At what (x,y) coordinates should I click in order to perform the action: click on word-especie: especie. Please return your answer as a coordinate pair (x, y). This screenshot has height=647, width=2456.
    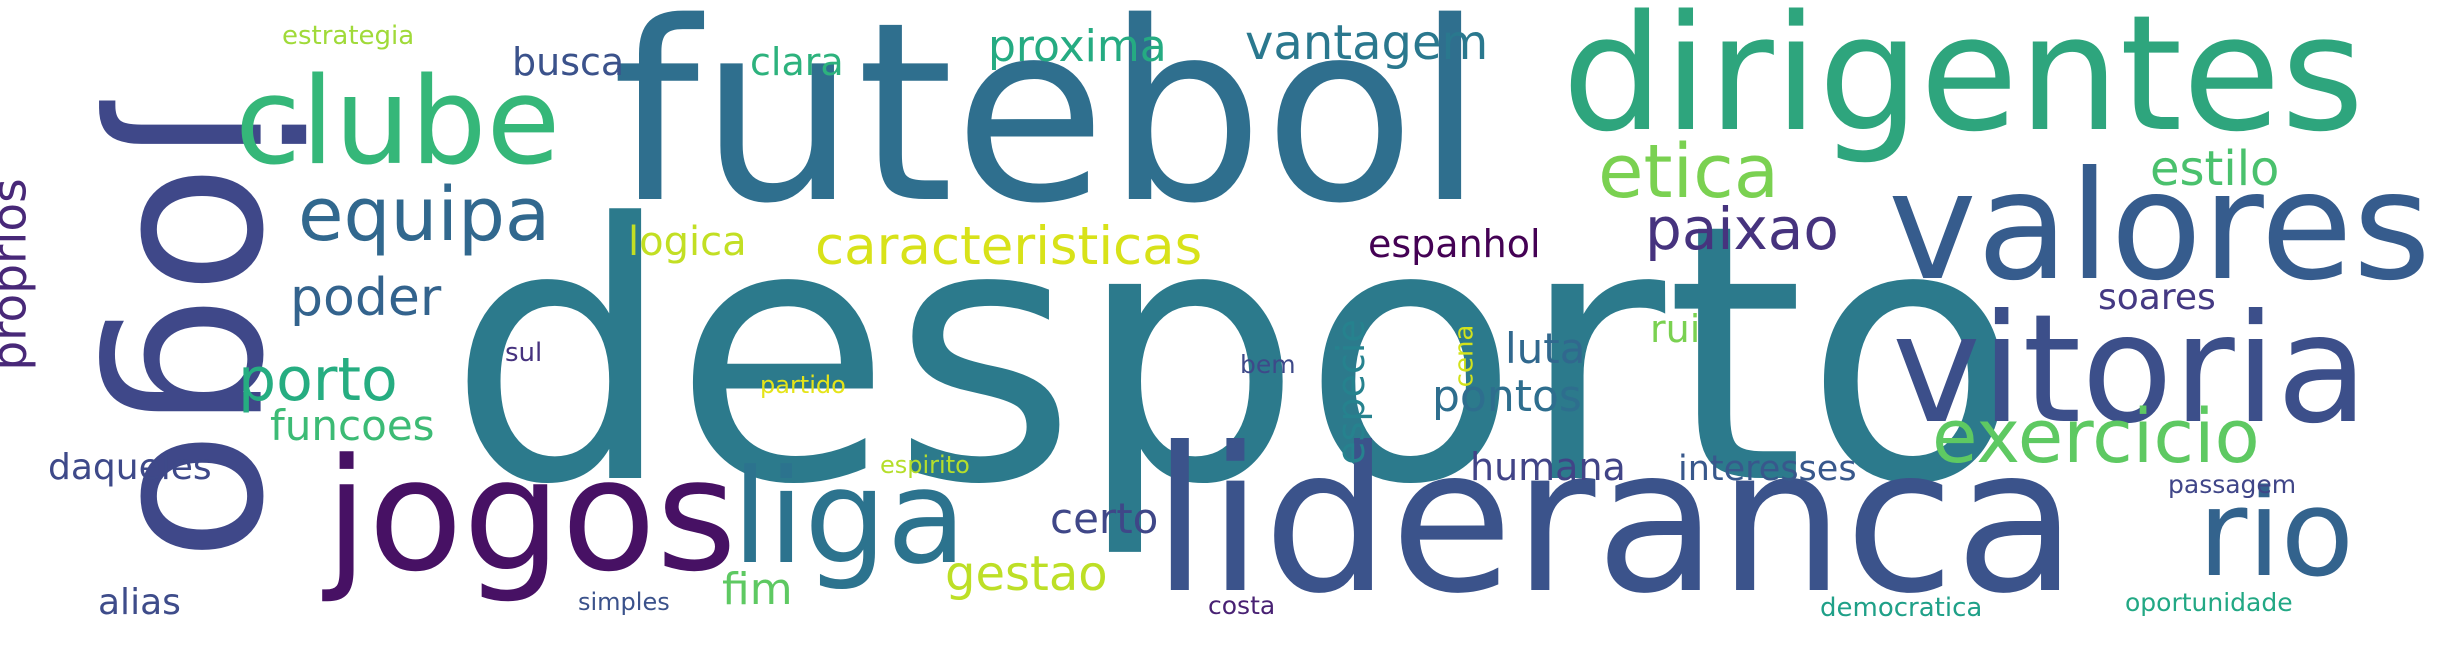
    Looking at the image, I should click on (1350, 392).